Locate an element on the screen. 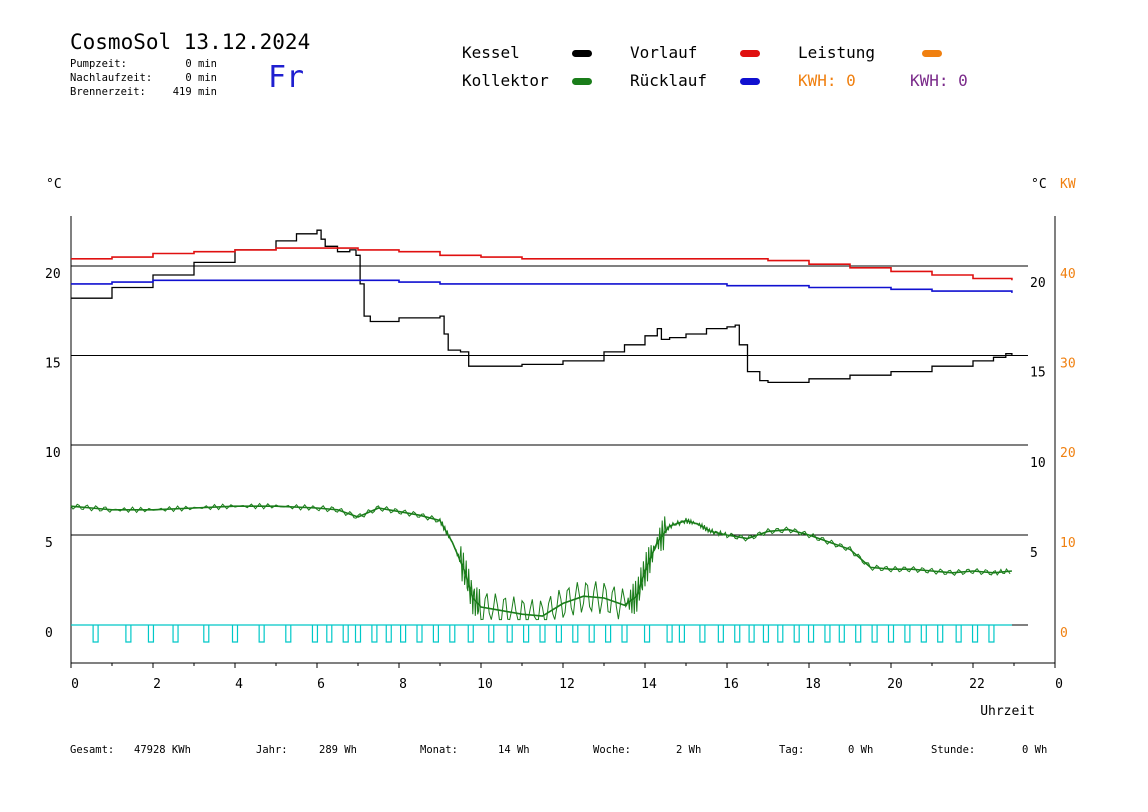  legend-vorlauf-label: Vorlauf is located at coordinates (664, 52).